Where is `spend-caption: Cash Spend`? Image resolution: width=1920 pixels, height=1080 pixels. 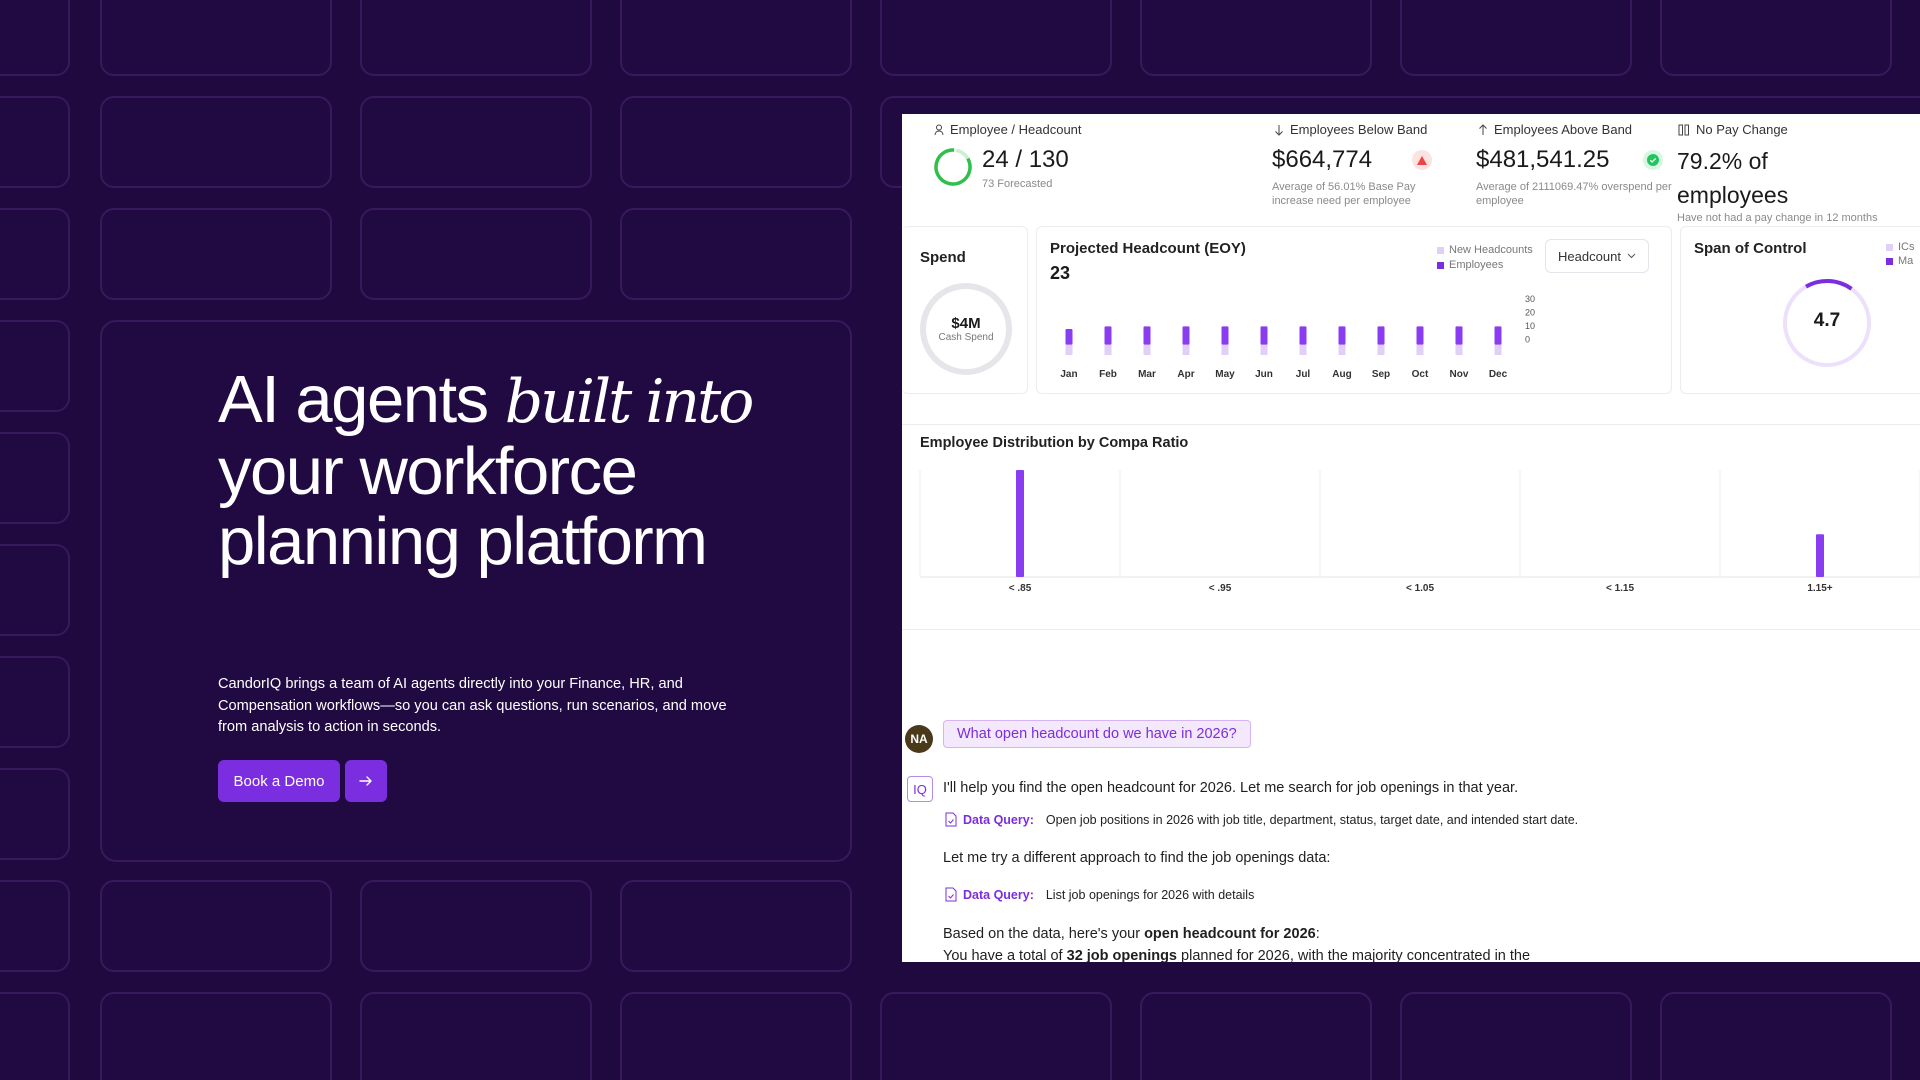 spend-caption: Cash Spend is located at coordinates (966, 337).